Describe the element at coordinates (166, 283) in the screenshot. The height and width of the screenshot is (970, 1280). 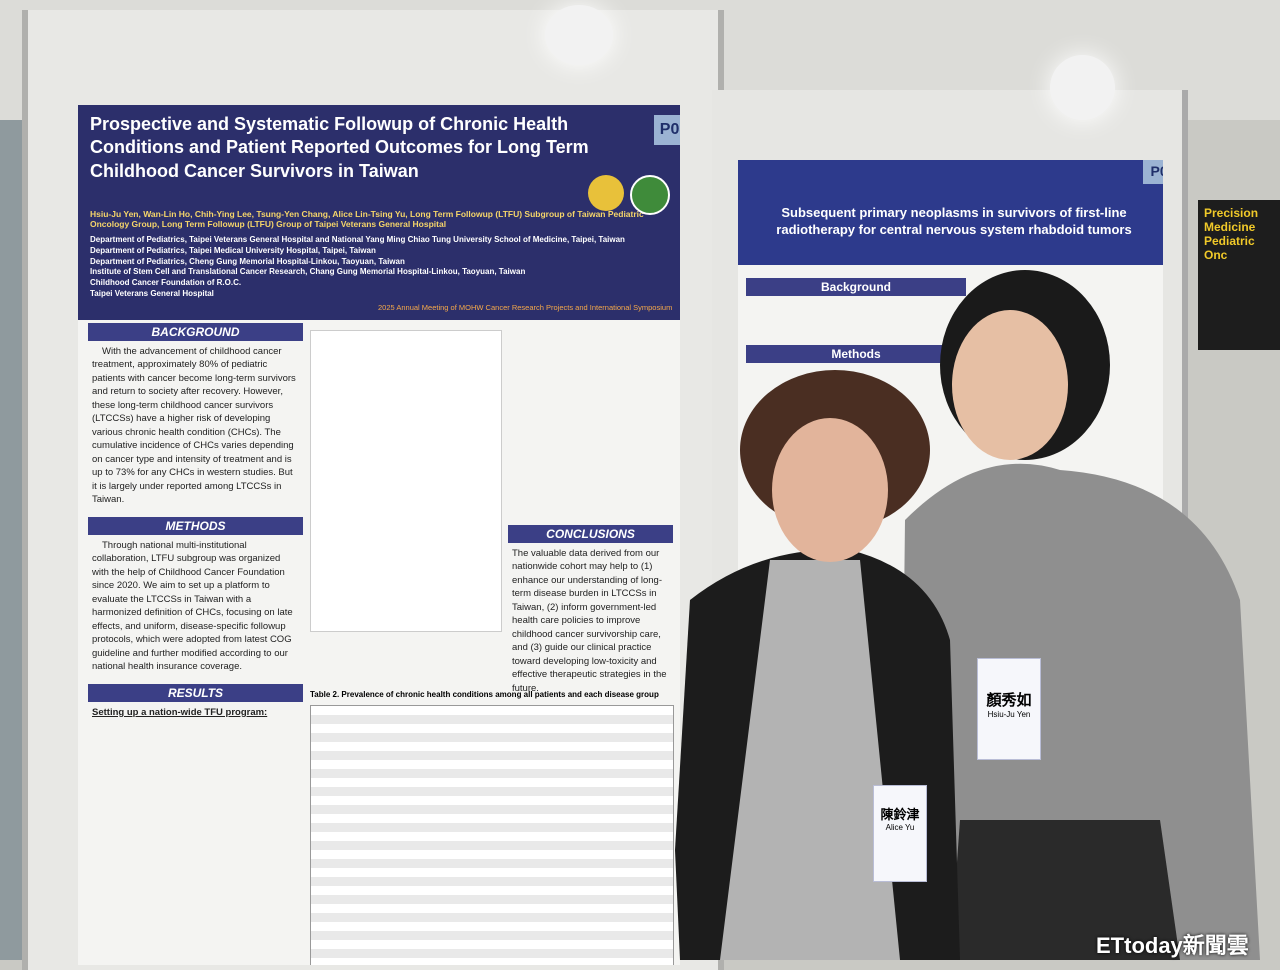
I see `affiliation: Childhood Cancer Foundation of R.O.C.` at that location.